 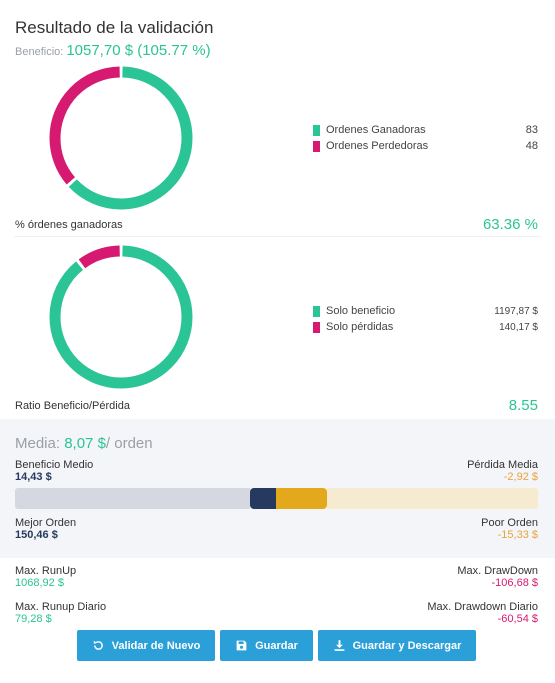 I want to click on validate-again-button: Validar de Nuevo, so click(x=146, y=645).